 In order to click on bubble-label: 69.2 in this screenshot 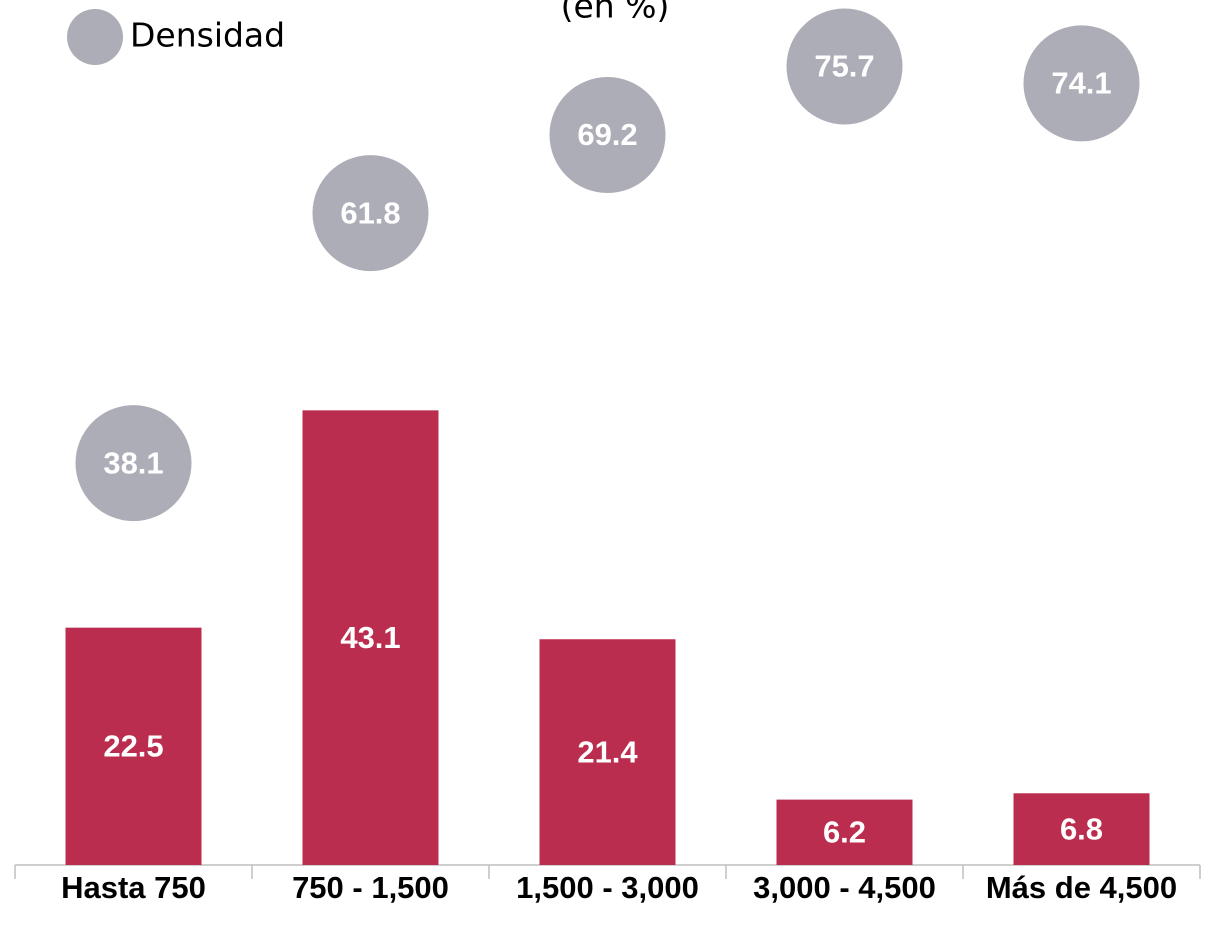, I will do `click(607, 134)`.